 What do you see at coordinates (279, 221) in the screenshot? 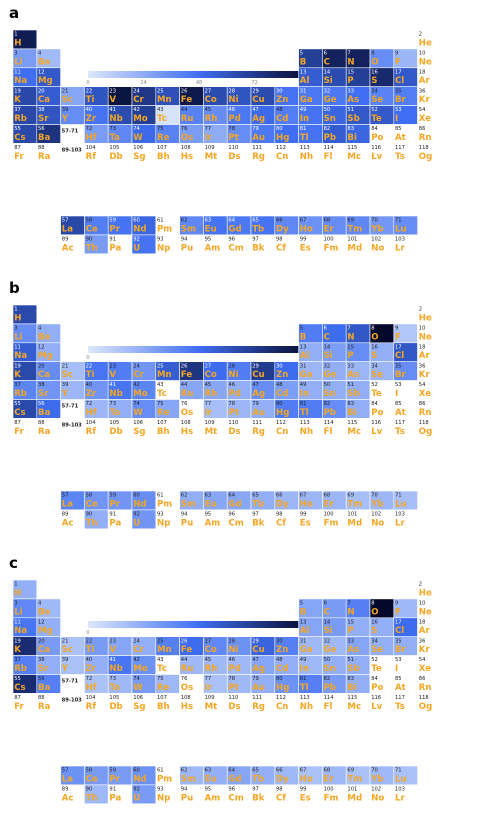
I see `atomic-number: 66` at bounding box center [279, 221].